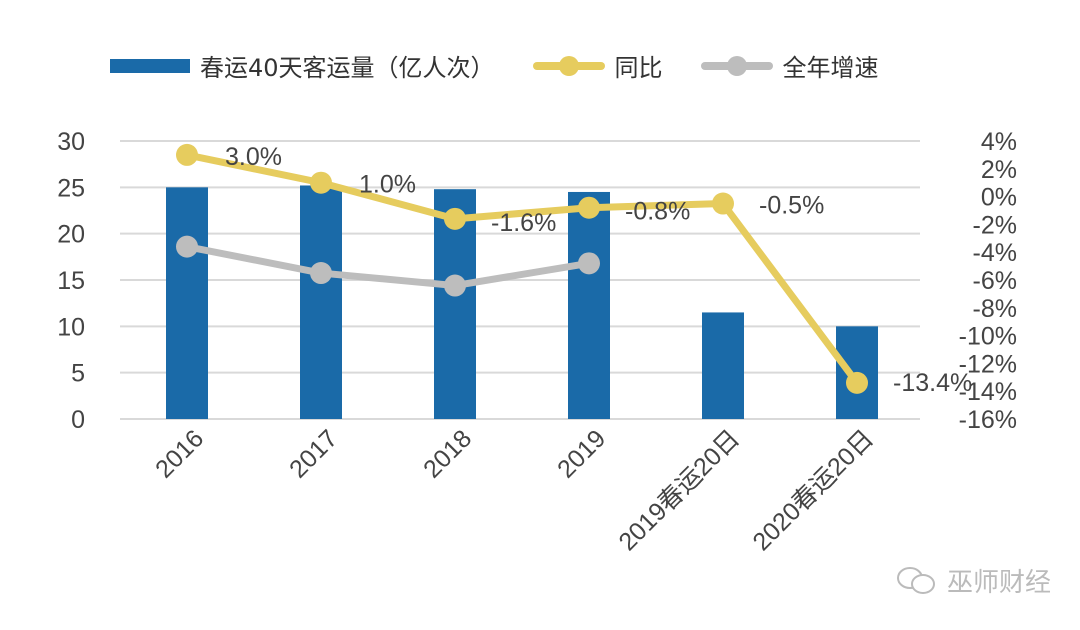 Image resolution: width=1080 pixels, height=630 pixels. Describe the element at coordinates (253, 157) in the screenshot. I see `data-label: 3.0%` at that location.